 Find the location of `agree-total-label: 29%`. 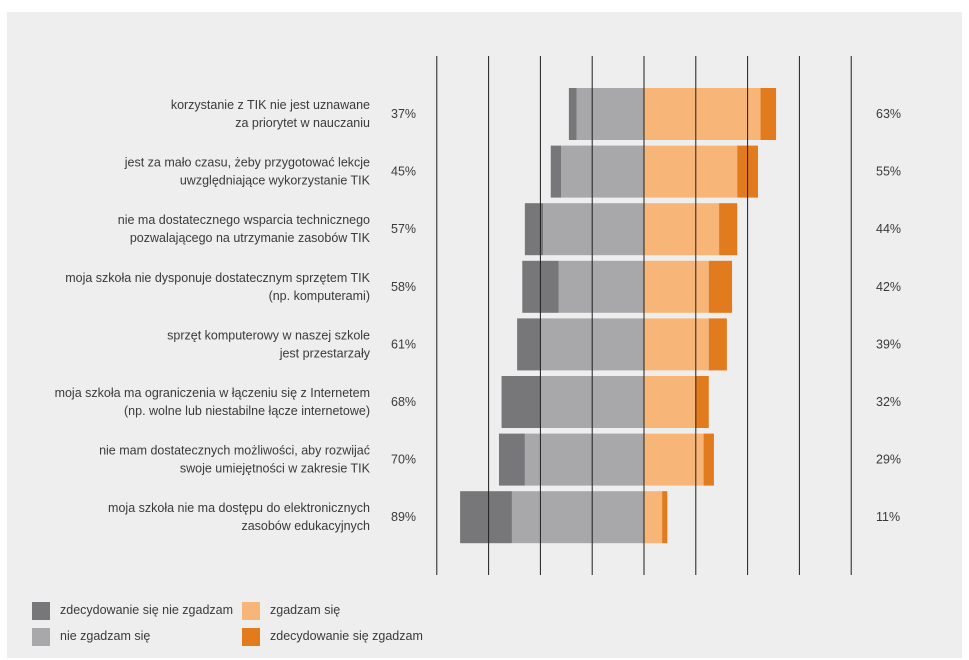

agree-total-label: 29% is located at coordinates (888, 460).